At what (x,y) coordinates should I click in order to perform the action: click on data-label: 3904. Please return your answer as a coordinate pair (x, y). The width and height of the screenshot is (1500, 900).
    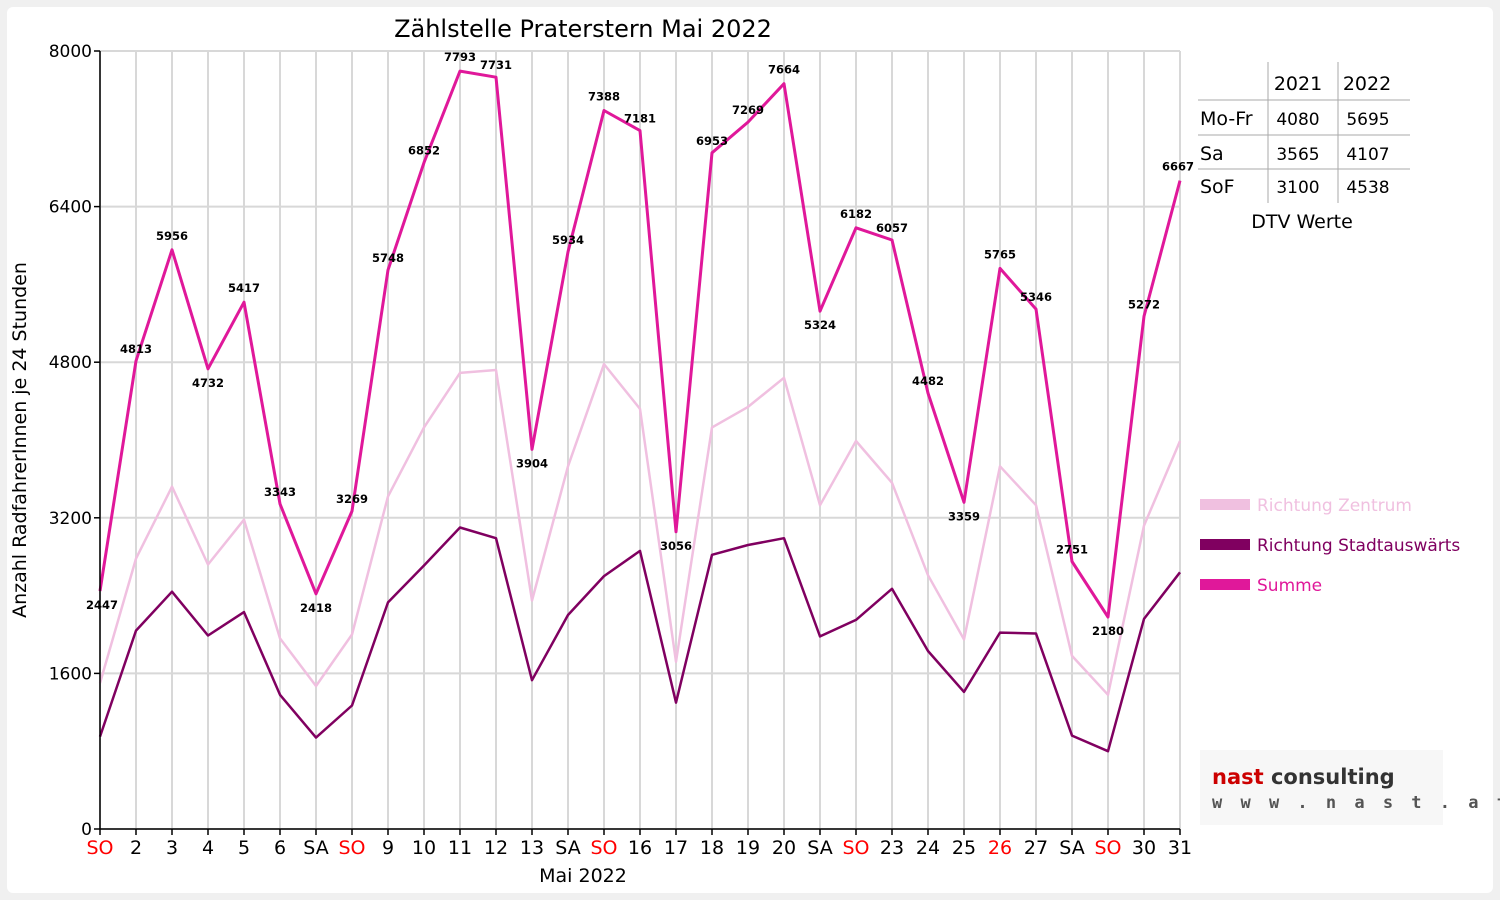
    Looking at the image, I should click on (532, 463).